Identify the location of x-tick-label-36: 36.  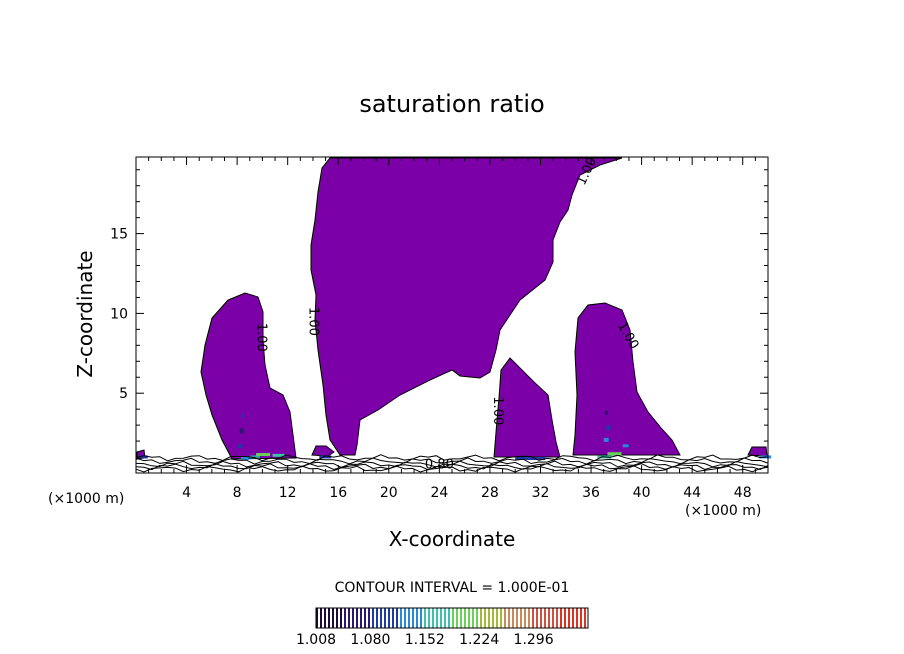
(591, 493).